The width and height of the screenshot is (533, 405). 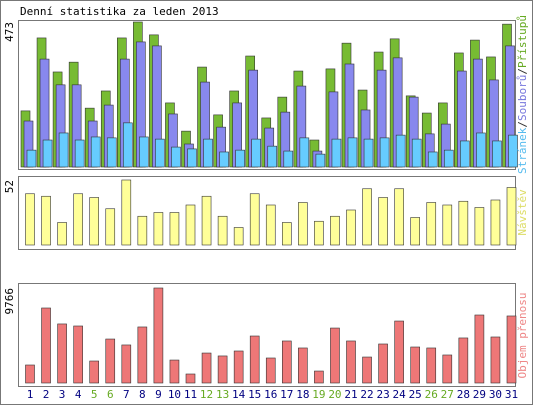 What do you see at coordinates (9, 32) in the screenshot?
I see `y-tick-label: 473` at bounding box center [9, 32].